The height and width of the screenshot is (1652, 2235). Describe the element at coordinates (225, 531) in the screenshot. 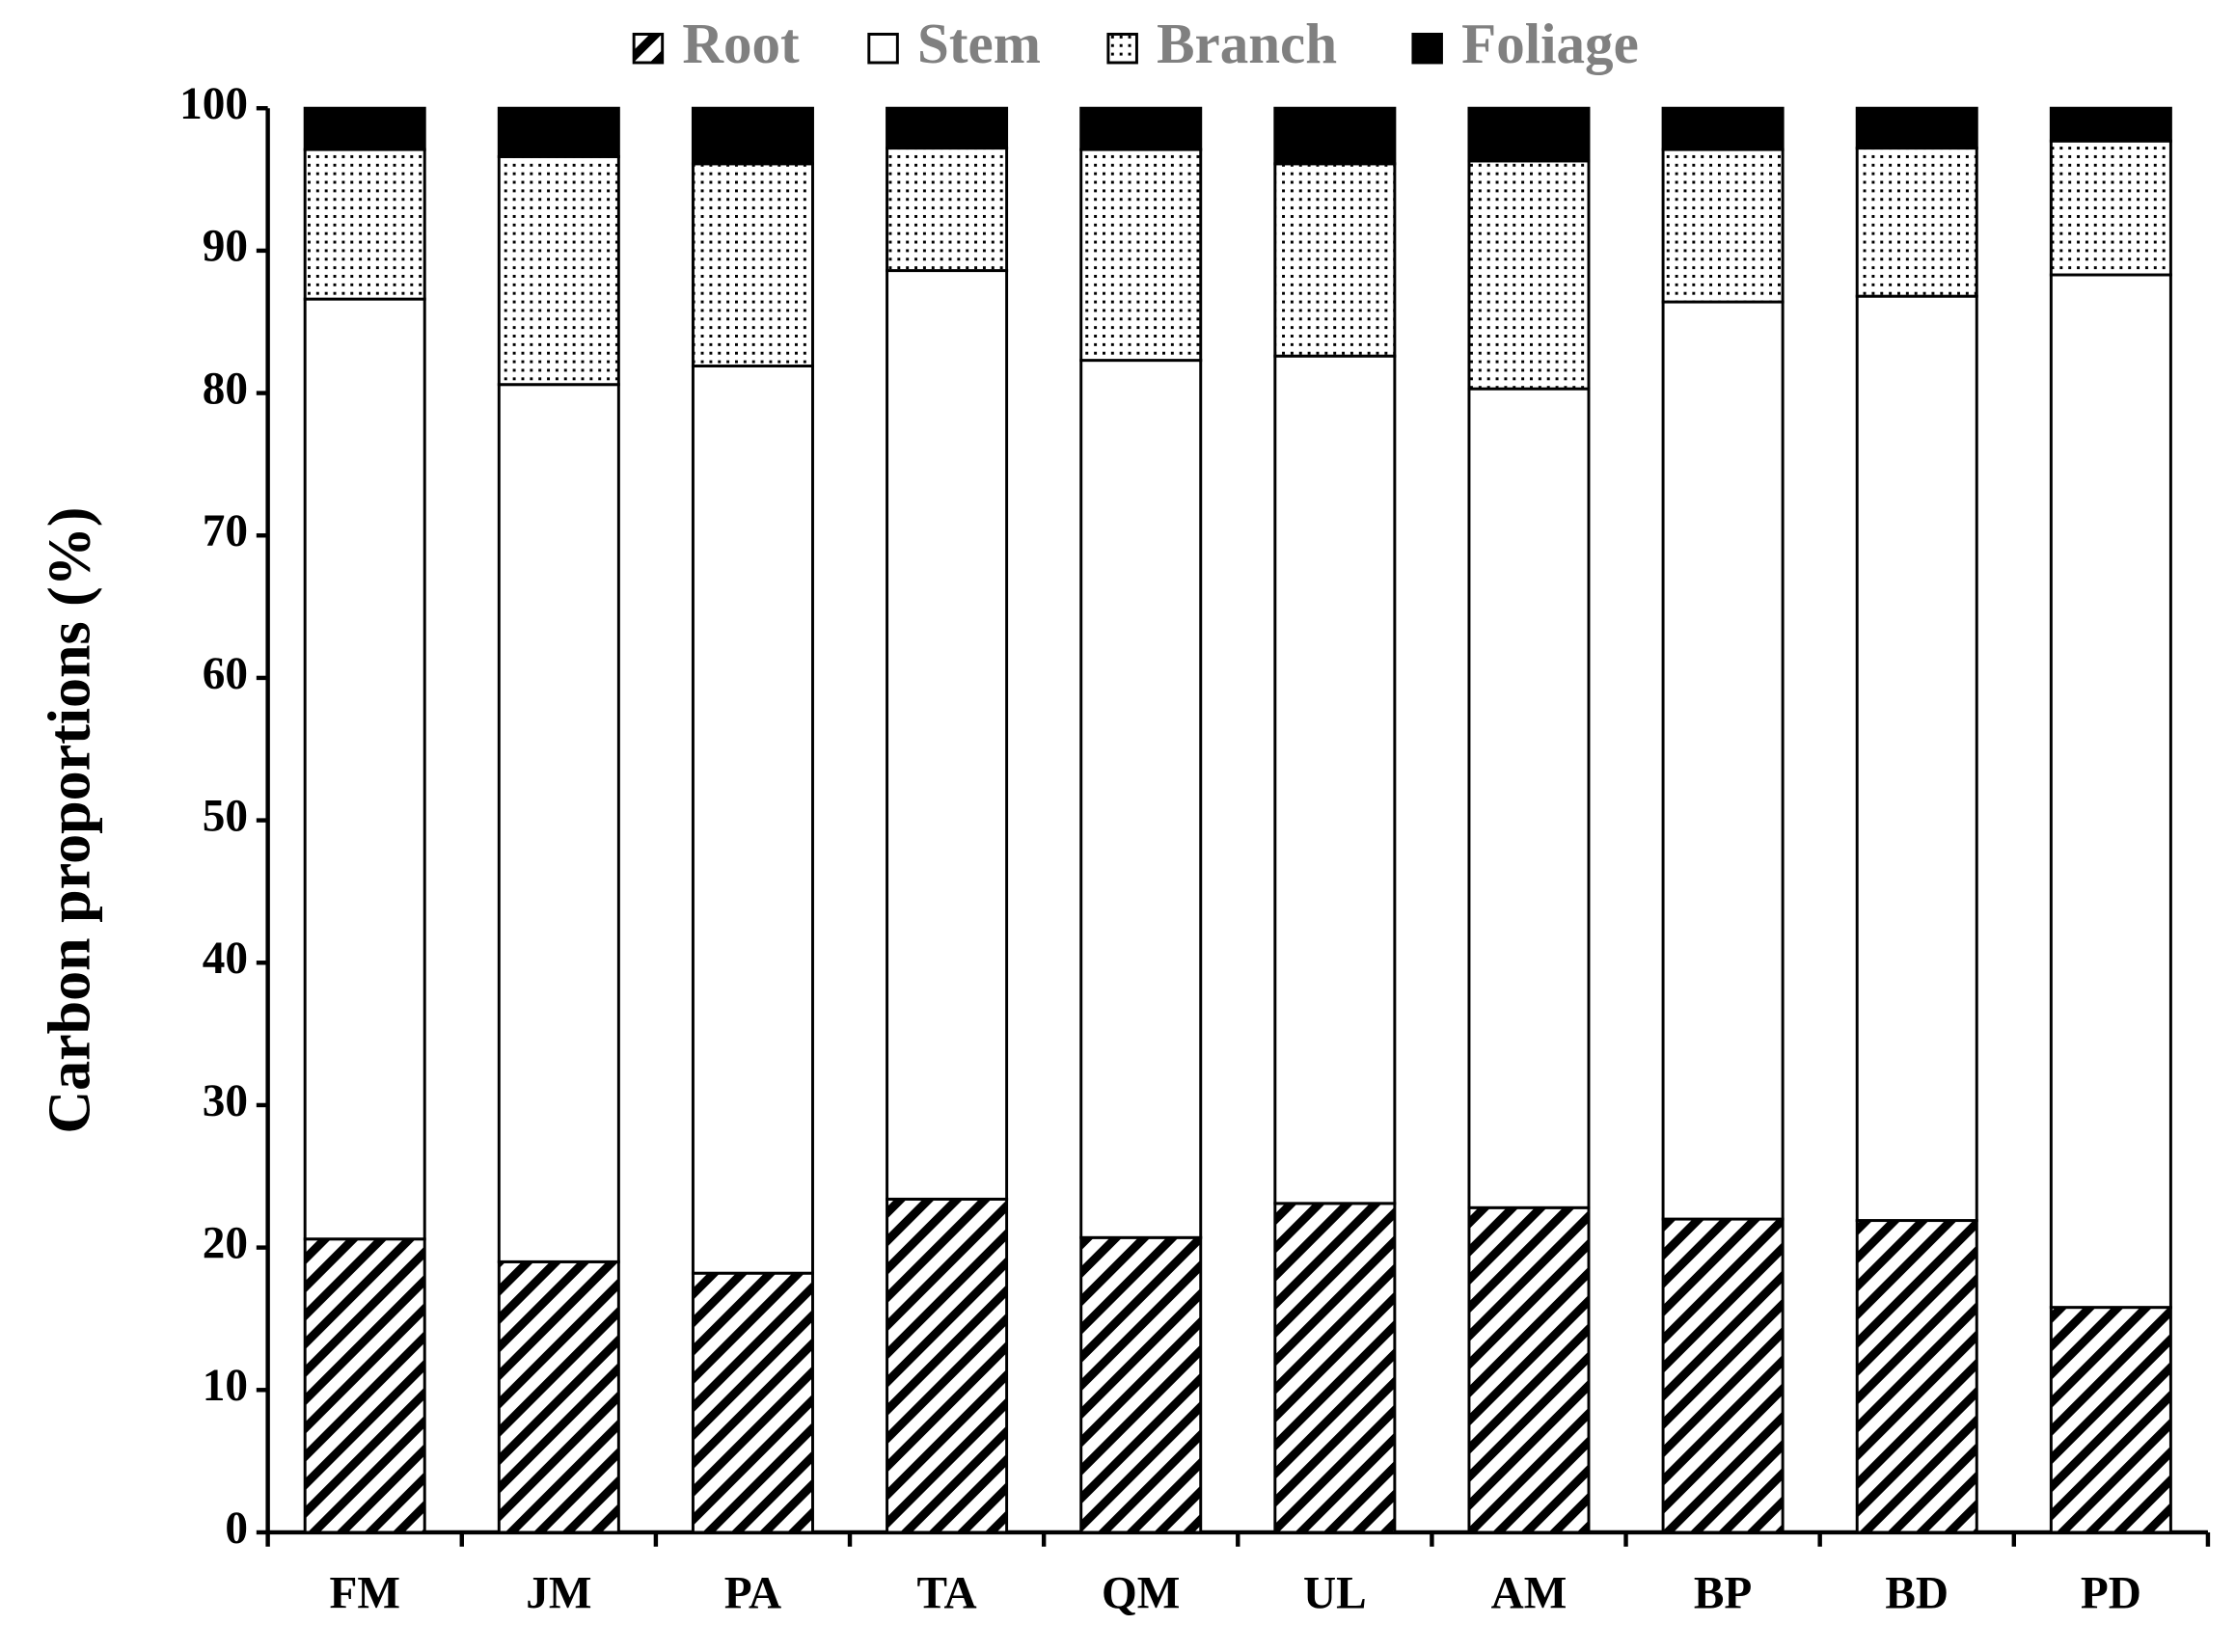

I see `y-tick-label: 70` at that location.